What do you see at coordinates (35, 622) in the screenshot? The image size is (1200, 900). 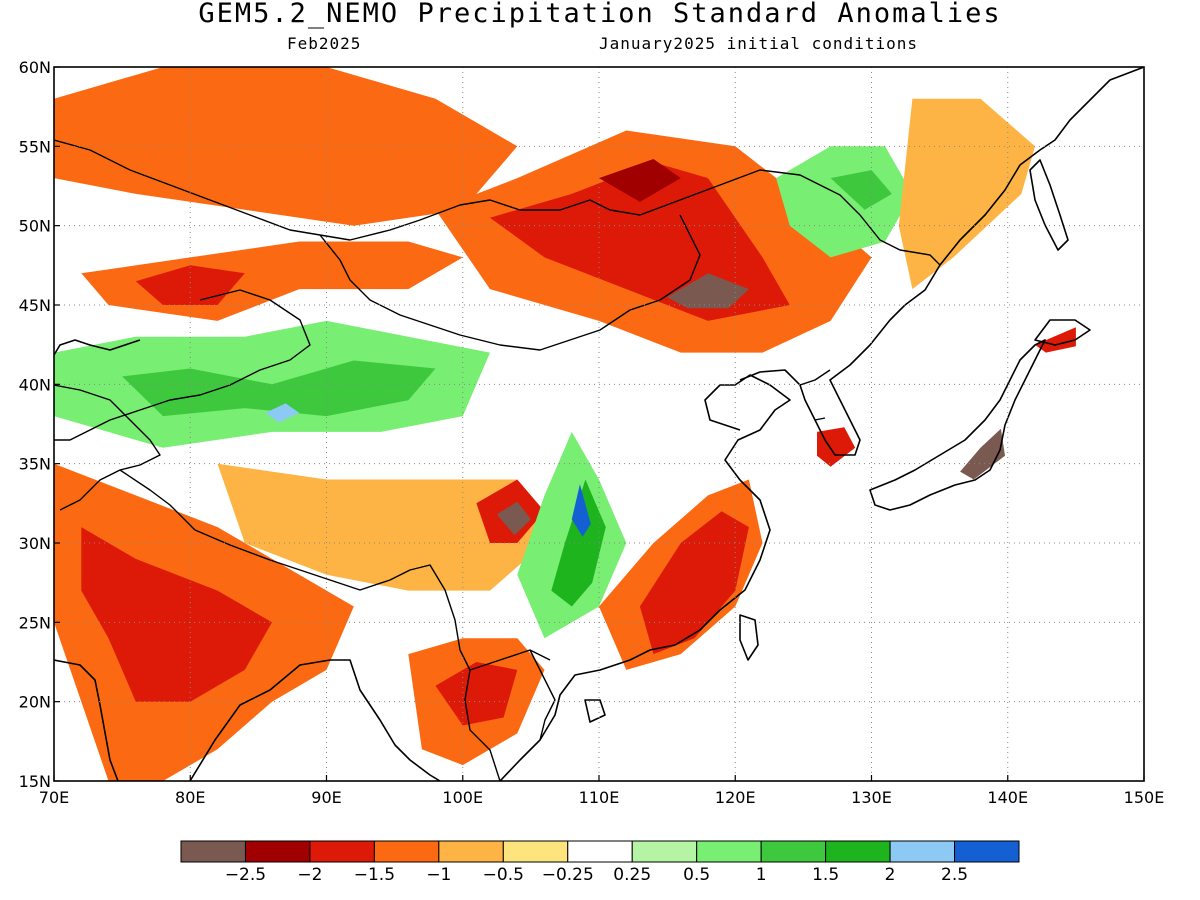 I see `lat-tick-label: 25N` at bounding box center [35, 622].